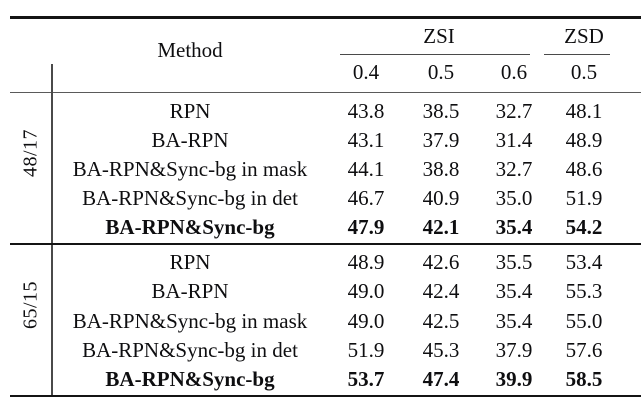  I want to click on group-label-cell: 65/15, so click(31, 320).